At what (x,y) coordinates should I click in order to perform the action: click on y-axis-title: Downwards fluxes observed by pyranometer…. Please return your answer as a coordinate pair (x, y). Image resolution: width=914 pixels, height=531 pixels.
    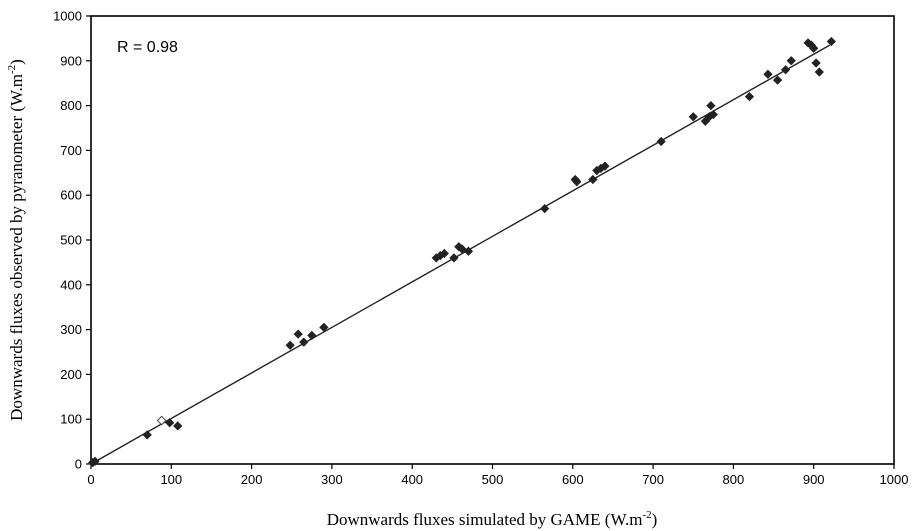
    Looking at the image, I should click on (16, 240).